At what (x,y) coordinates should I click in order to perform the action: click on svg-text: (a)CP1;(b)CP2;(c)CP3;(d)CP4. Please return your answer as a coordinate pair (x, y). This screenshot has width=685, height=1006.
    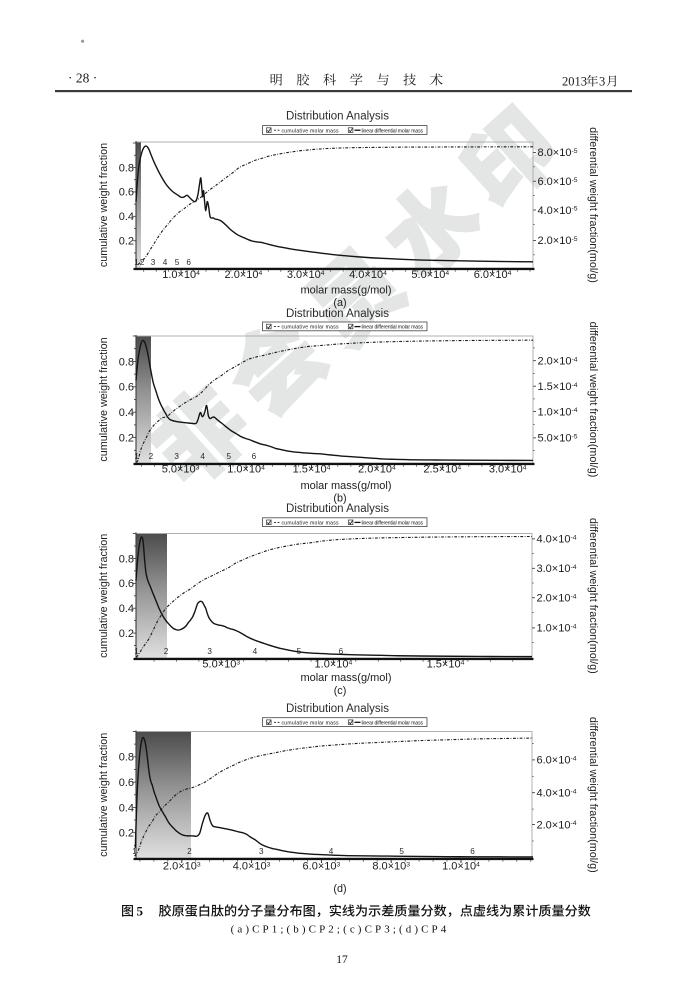
    Looking at the image, I should click on (340, 930).